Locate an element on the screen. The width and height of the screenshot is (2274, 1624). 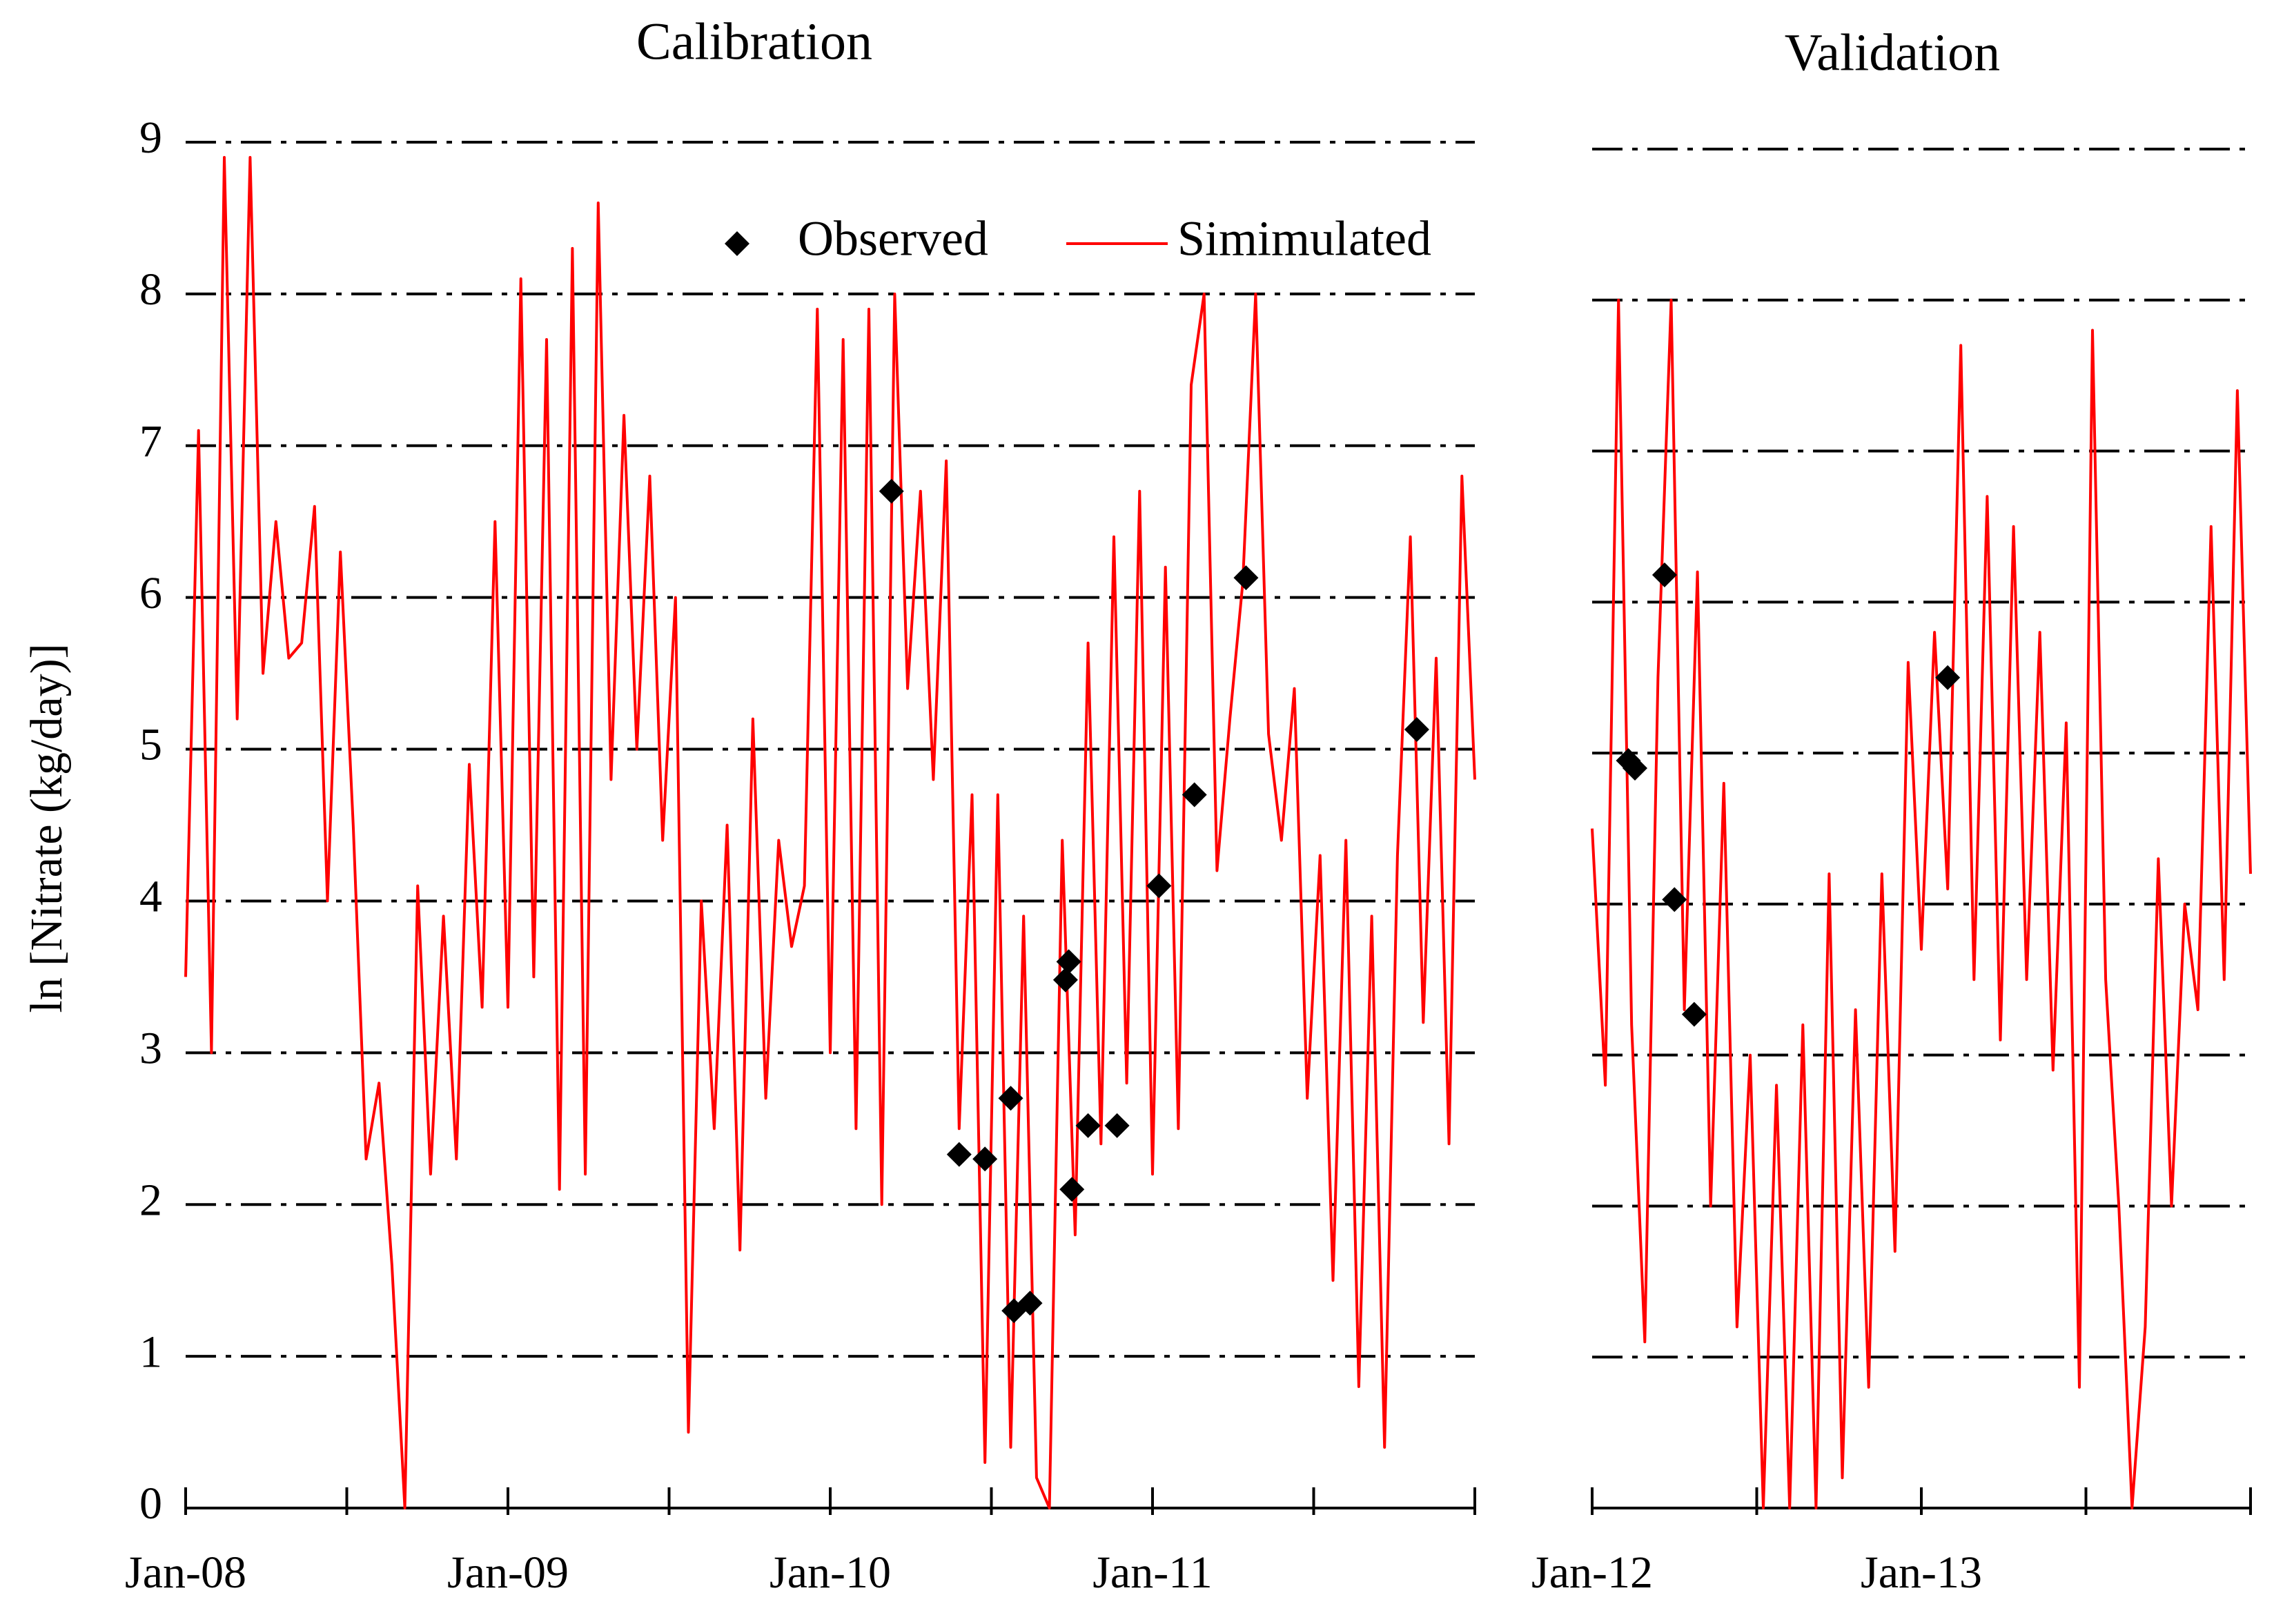
x-tick-label: Jan-10 is located at coordinates (830, 1572).